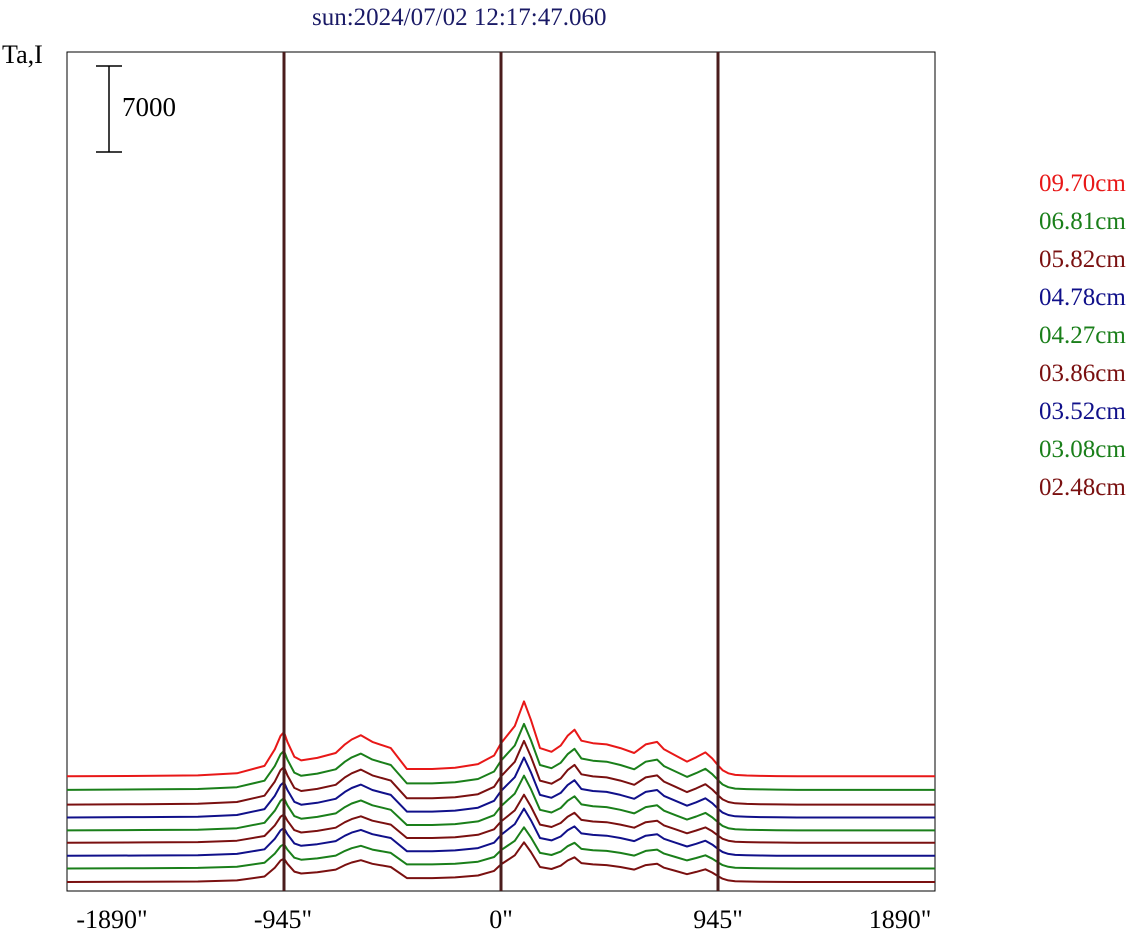  Describe the element at coordinates (22, 54) in the screenshot. I see `y-axis-label: Ta,I` at that location.